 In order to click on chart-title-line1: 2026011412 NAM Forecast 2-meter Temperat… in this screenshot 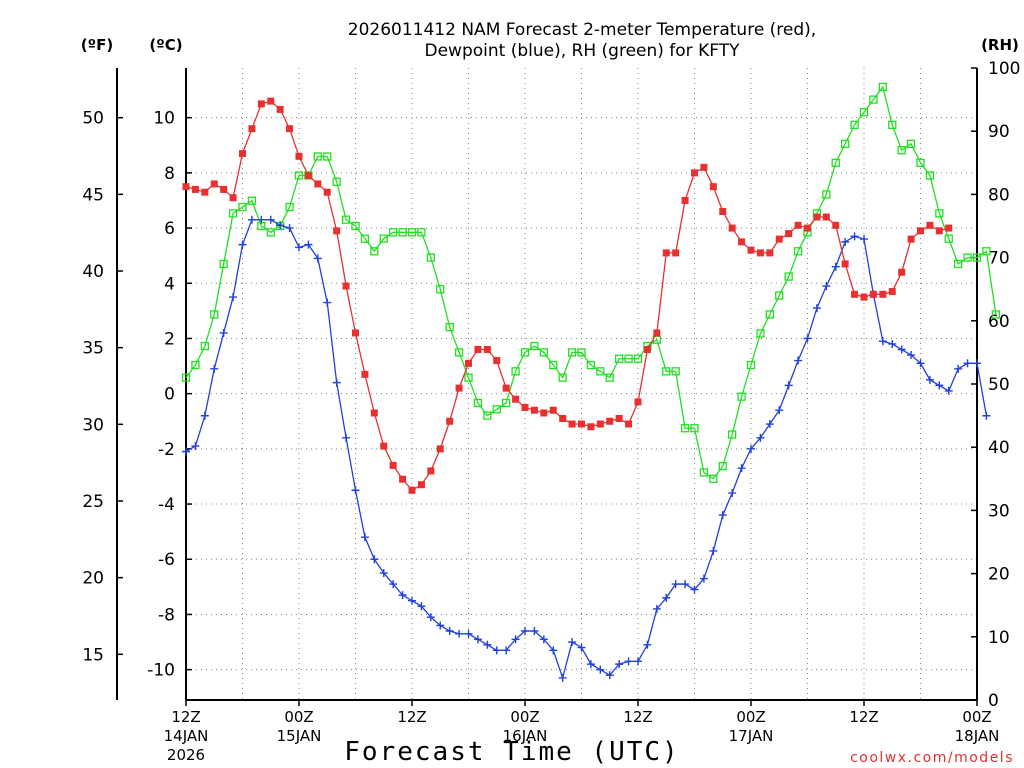, I will do `click(582, 30)`.